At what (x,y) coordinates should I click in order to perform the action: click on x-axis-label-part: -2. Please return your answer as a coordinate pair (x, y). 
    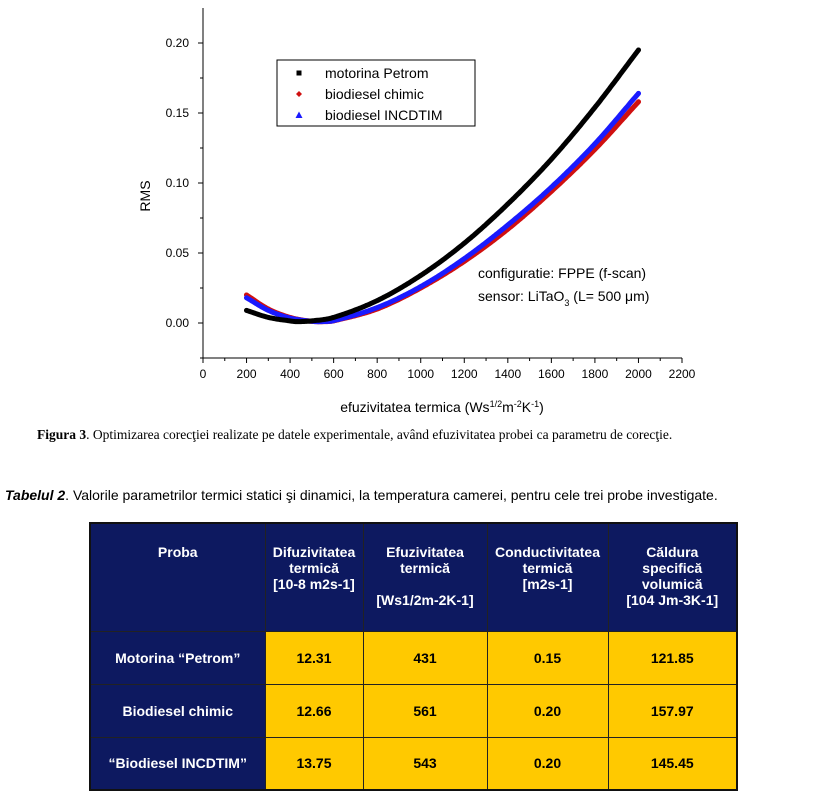
    Looking at the image, I should click on (518, 404).